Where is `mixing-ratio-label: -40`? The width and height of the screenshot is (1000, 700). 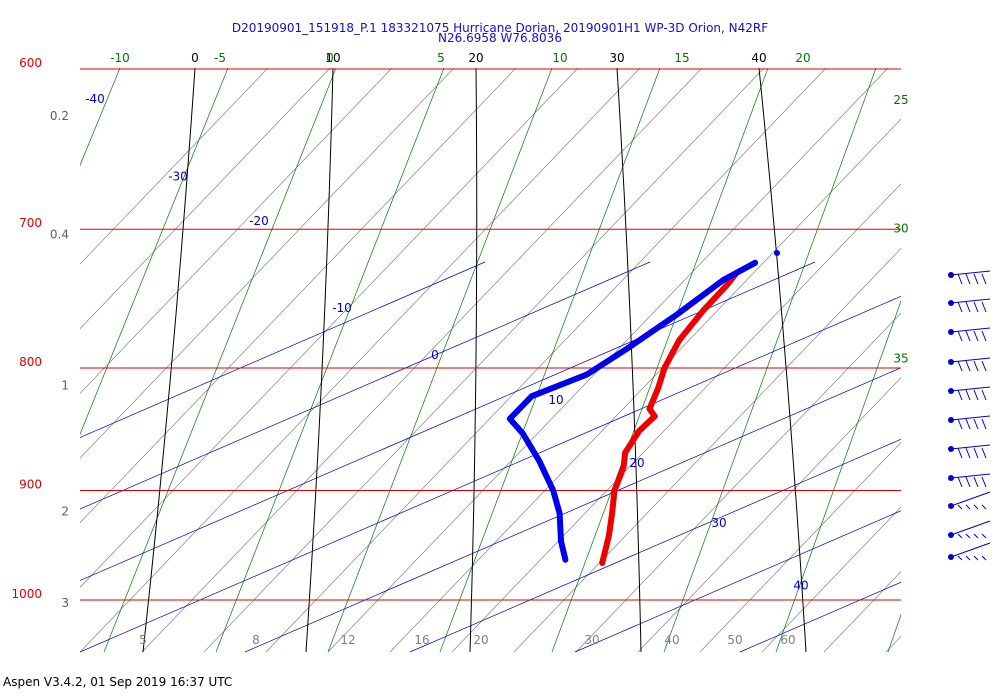
mixing-ratio-label: -40 is located at coordinates (95, 99).